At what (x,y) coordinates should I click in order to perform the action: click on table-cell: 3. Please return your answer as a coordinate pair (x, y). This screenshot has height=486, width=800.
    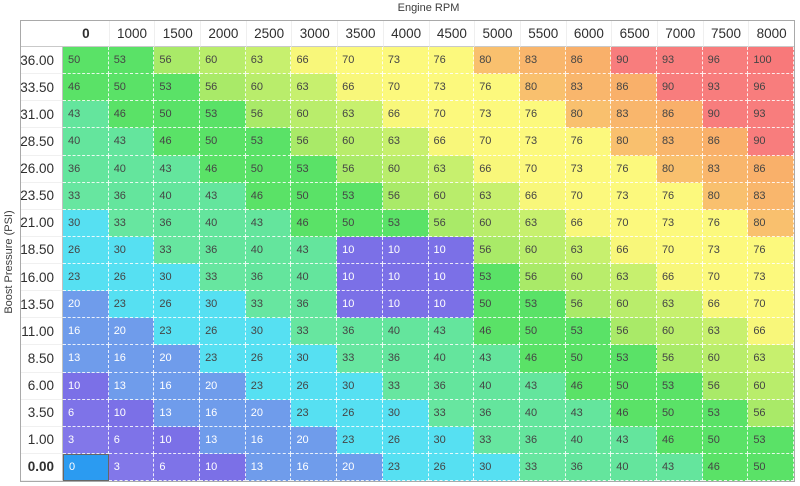
    Looking at the image, I should click on (131, 467).